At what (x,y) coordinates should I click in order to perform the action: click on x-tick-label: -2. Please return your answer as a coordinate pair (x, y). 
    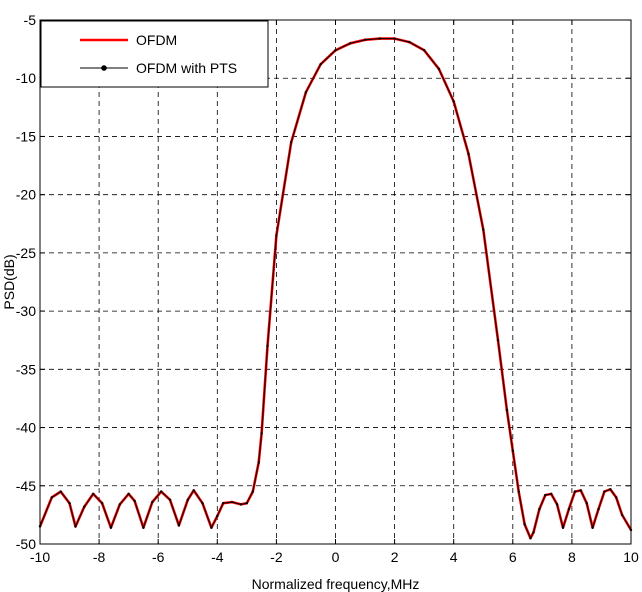
    Looking at the image, I should click on (276, 557).